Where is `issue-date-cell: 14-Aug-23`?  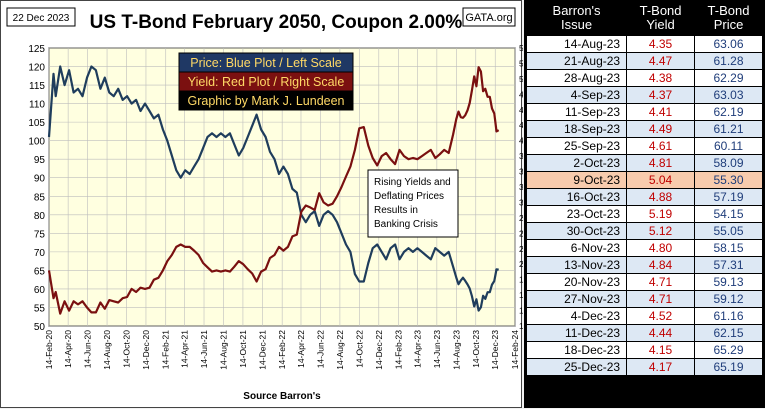
issue-date-cell: 14-Aug-23 is located at coordinates (577, 44).